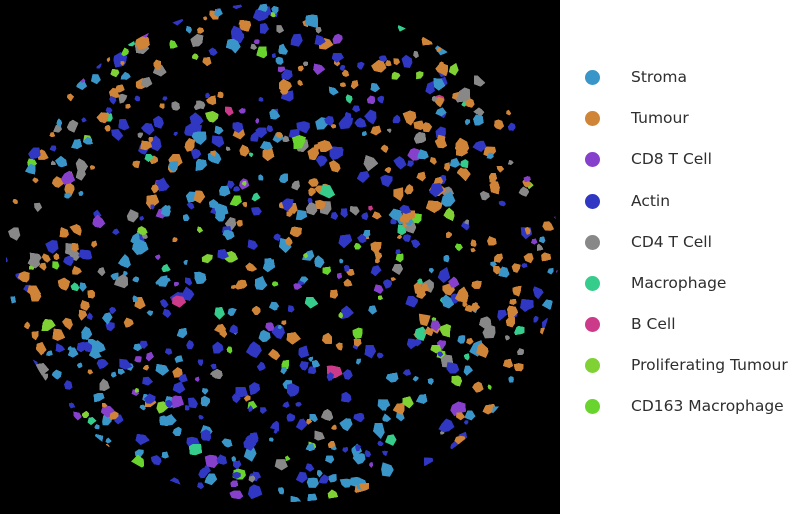  What do you see at coordinates (671, 242) in the screenshot?
I see `legend-label: CD4 T Cell` at bounding box center [671, 242].